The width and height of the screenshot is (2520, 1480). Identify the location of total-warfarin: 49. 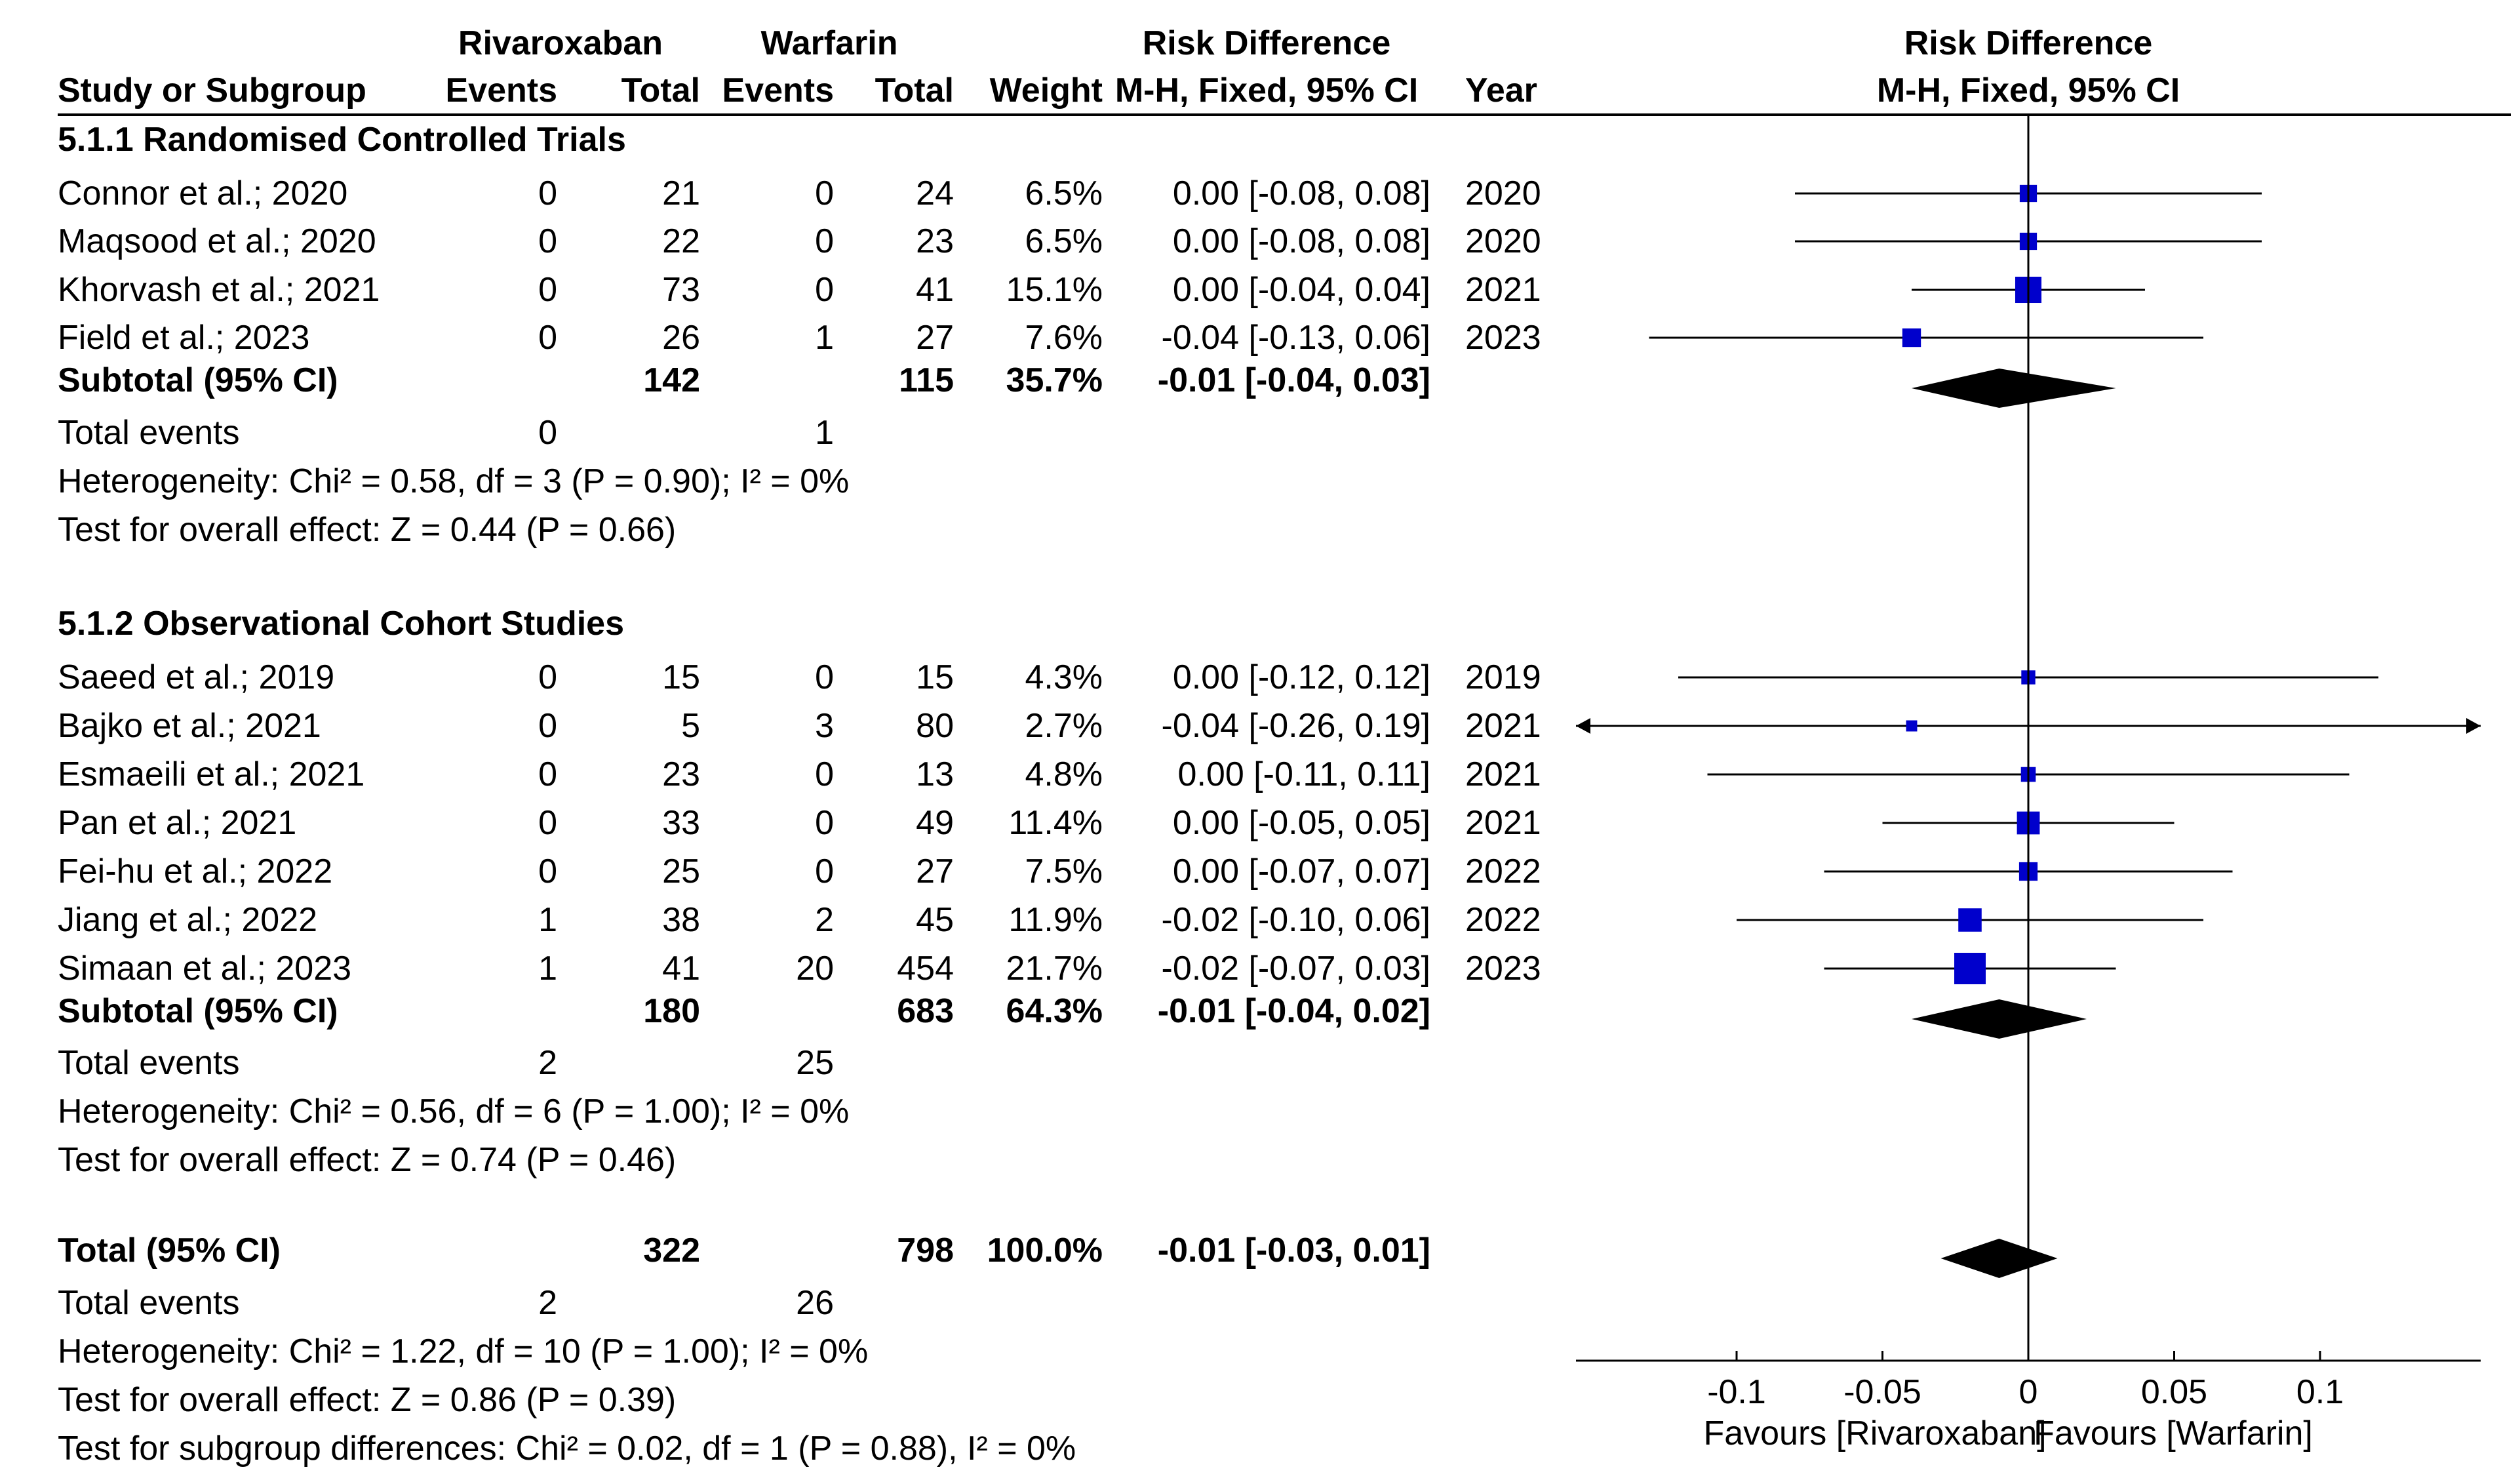
(935, 823).